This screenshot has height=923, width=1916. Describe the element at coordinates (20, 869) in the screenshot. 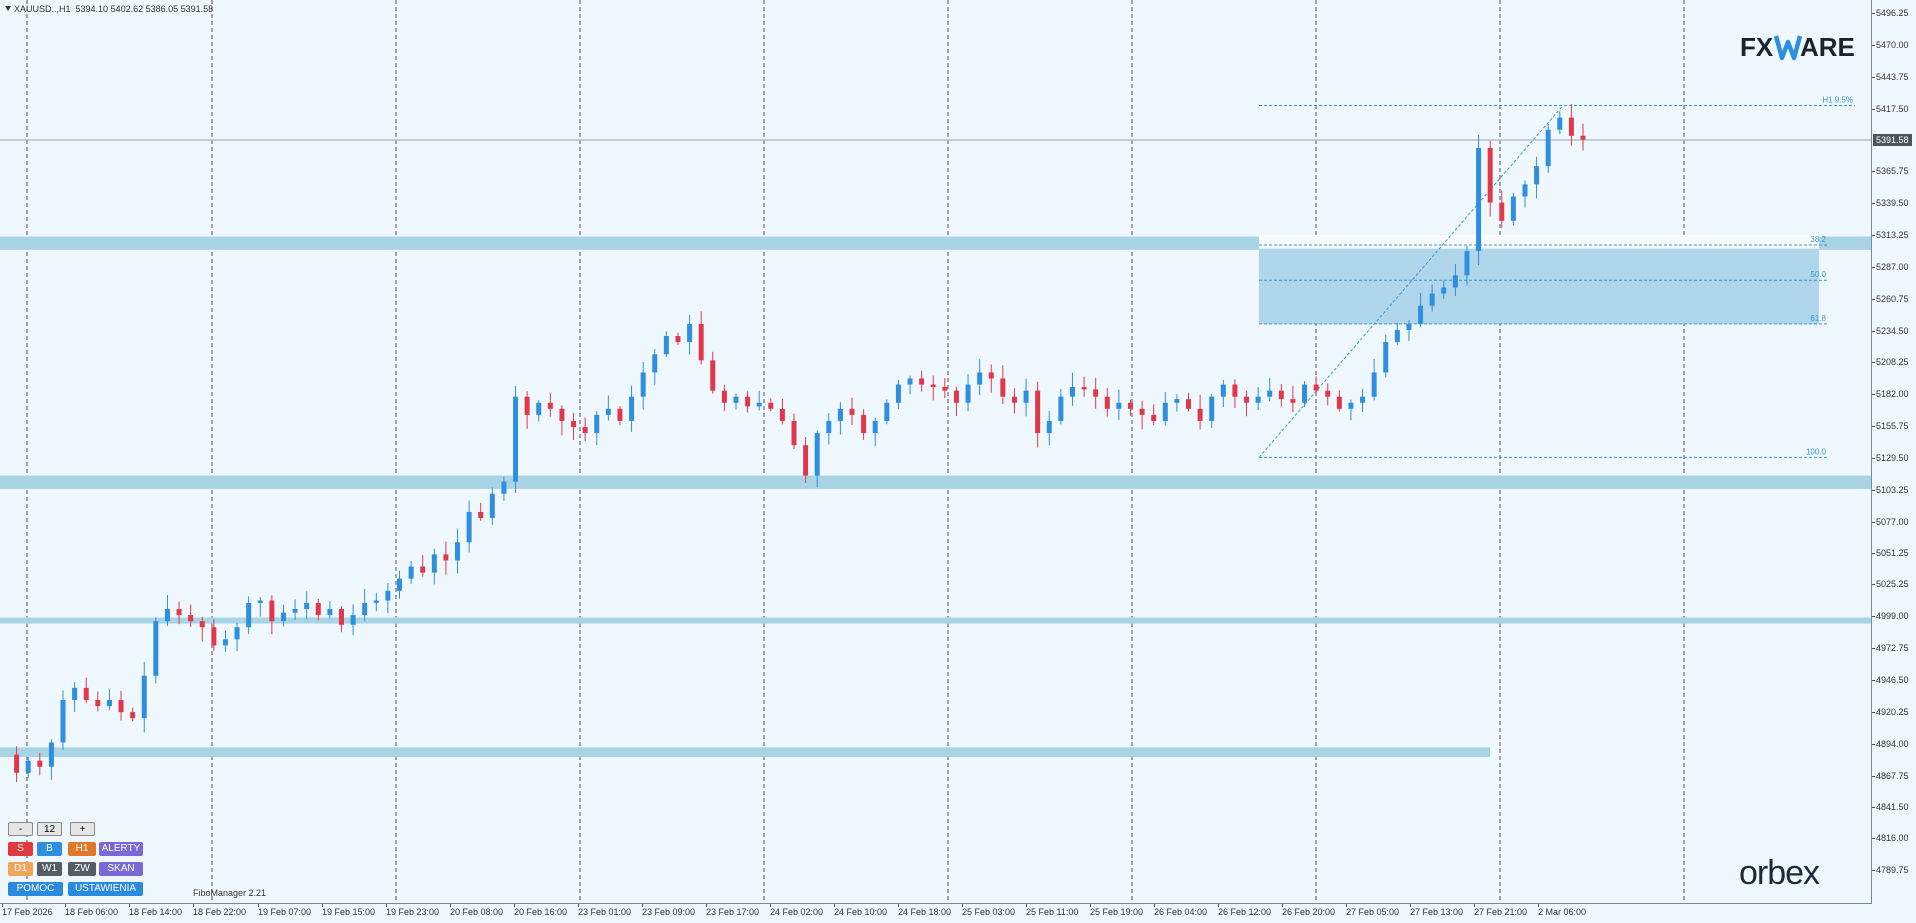

I see `timeframe-d1-button: D1` at that location.